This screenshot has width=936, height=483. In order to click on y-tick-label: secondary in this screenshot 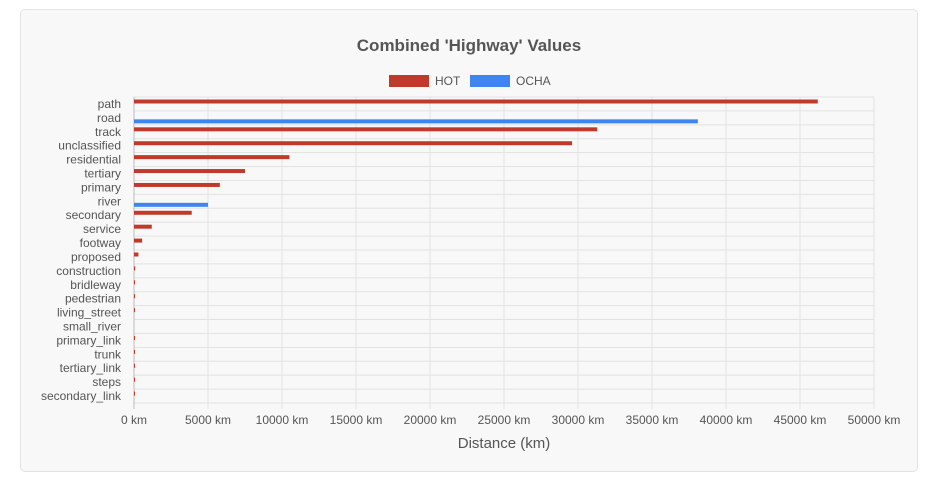, I will do `click(93, 215)`.